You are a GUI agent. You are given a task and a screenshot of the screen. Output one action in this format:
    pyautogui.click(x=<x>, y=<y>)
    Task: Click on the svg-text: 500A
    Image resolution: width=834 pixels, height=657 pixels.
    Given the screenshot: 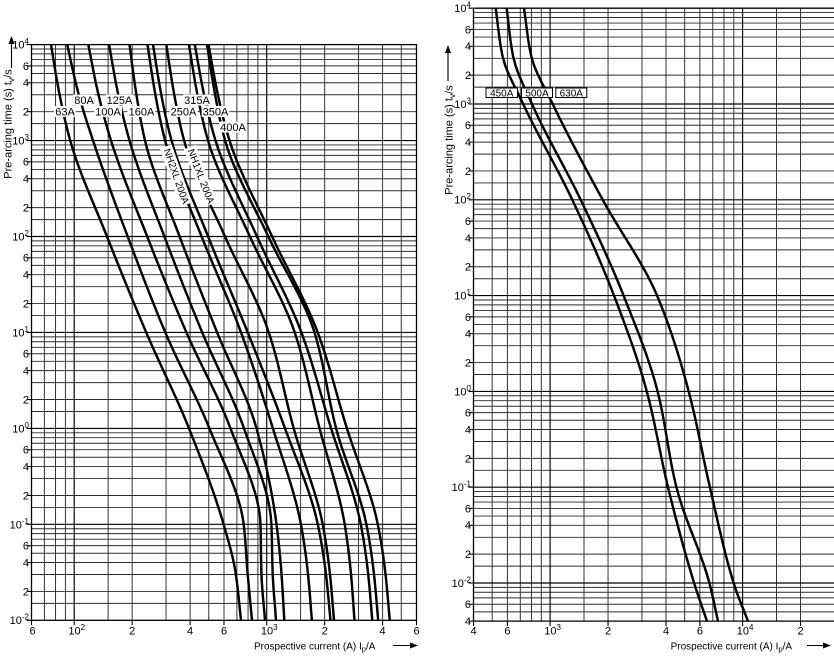 What is the action you would take?
    pyautogui.click(x=537, y=93)
    